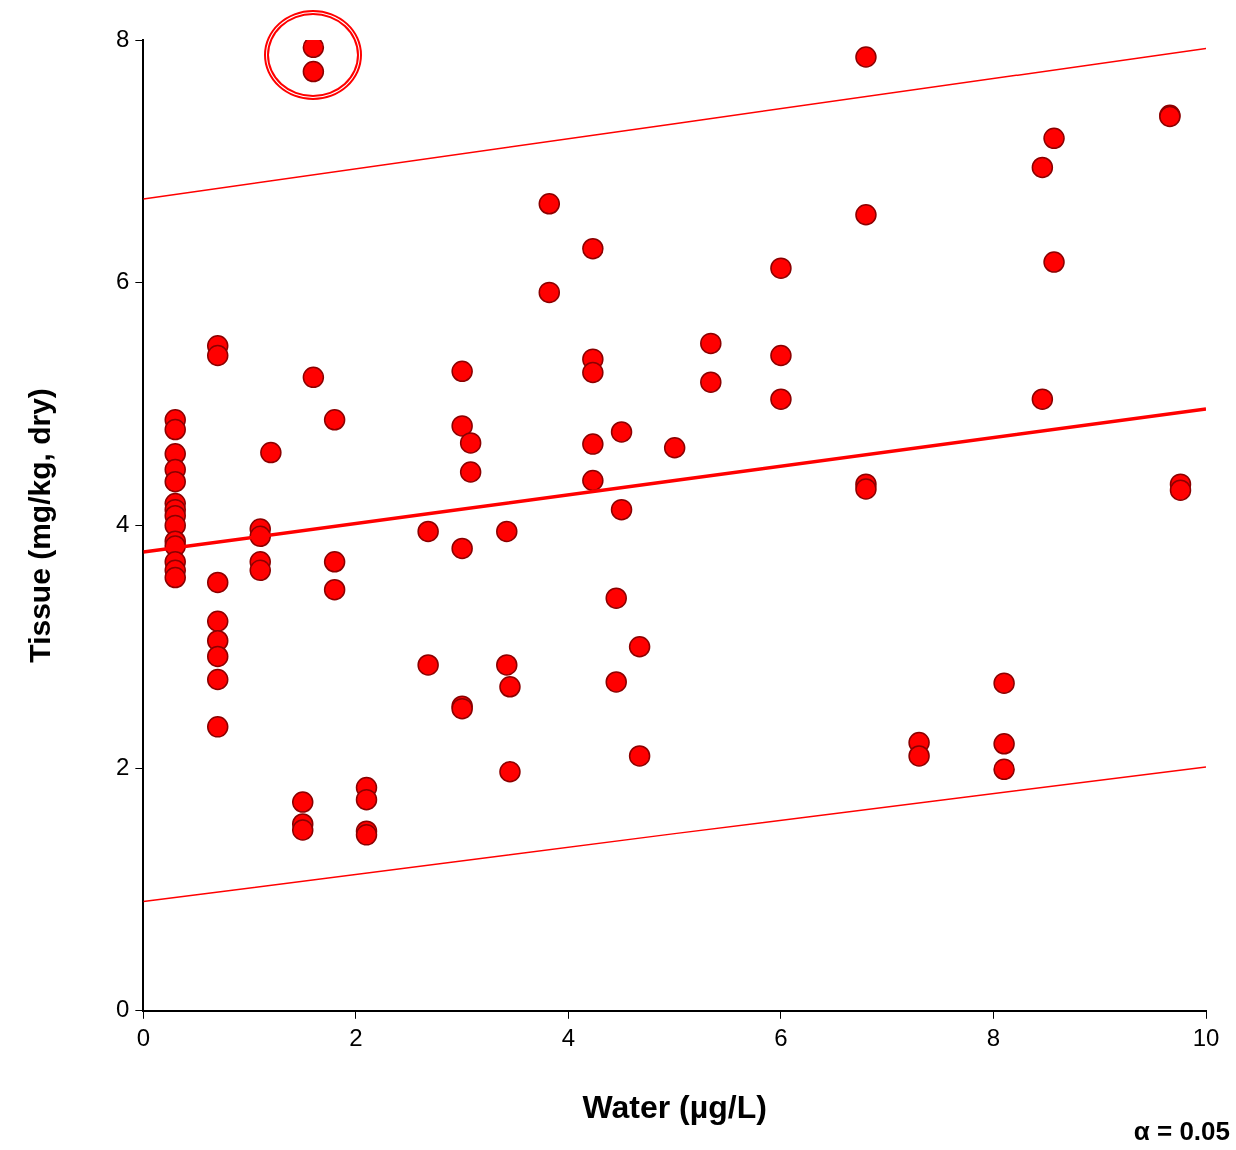 The image size is (1236, 1150). Describe the element at coordinates (122, 1009) in the screenshot. I see `y-tick-label: 0` at that location.